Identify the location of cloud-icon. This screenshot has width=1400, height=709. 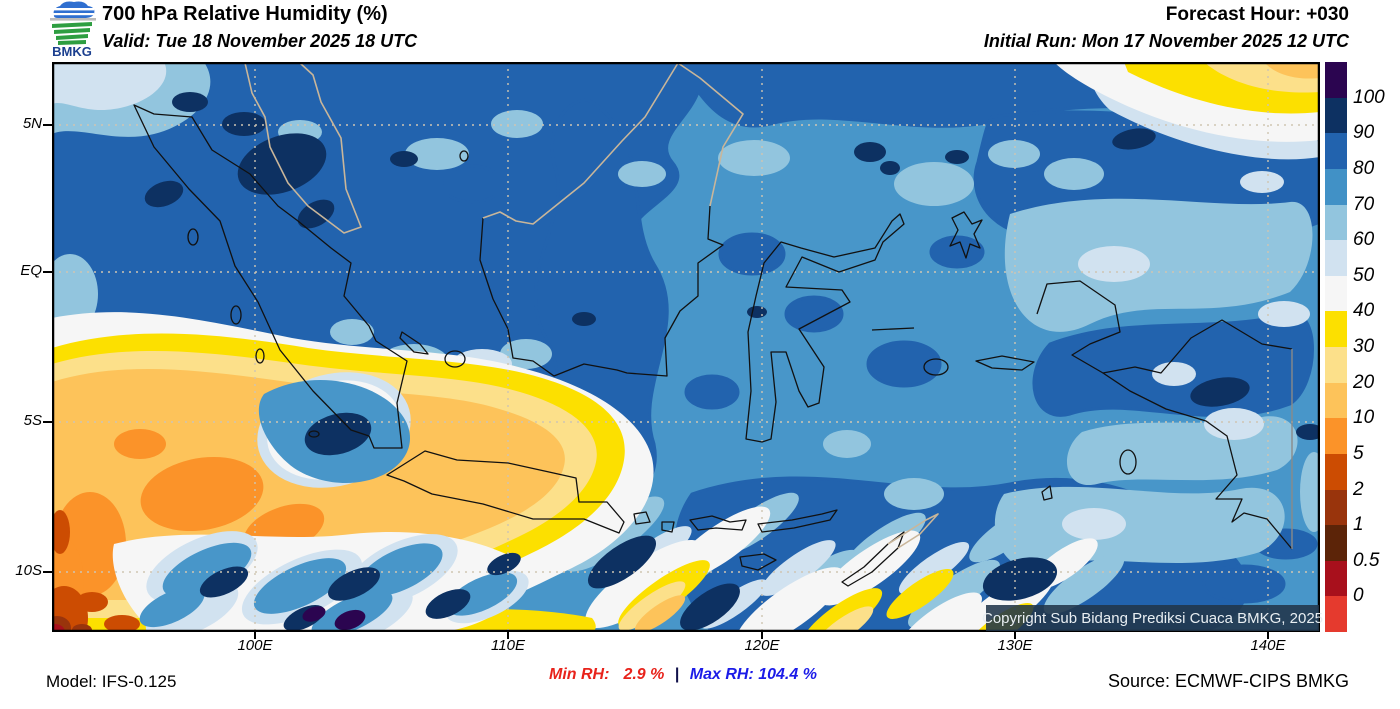
(73, 11).